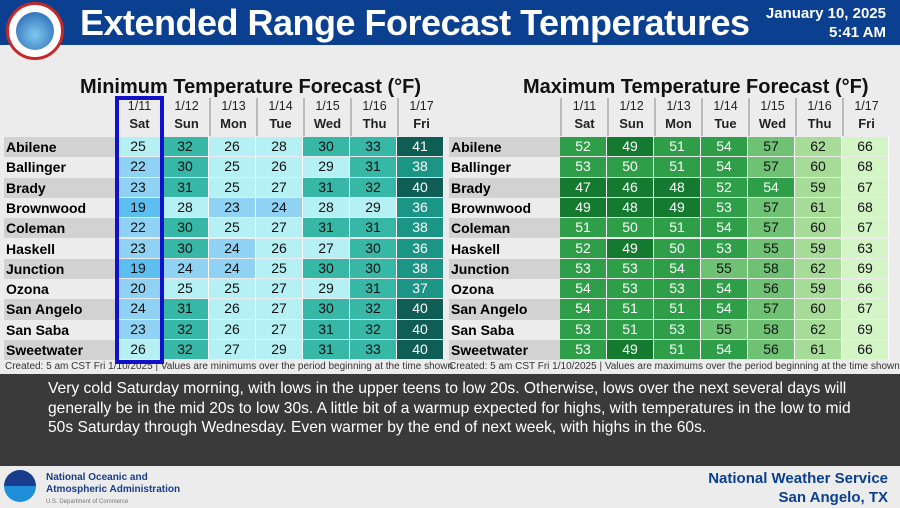 This screenshot has height=508, width=900. I want to click on temp-cell: 49, so click(630, 248).